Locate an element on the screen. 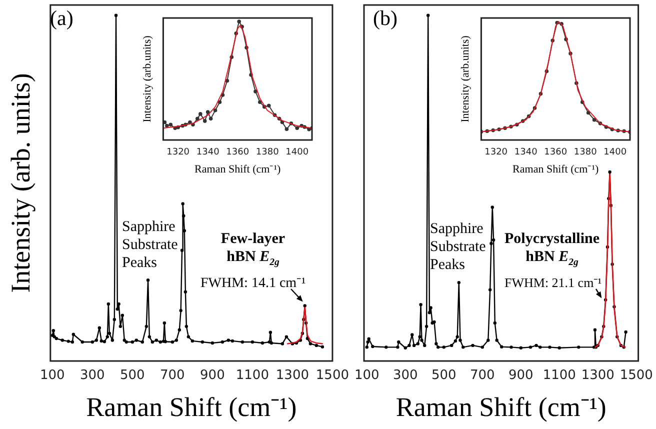 The image size is (656, 429). annotation: FWHM: 21.1 cm⁻¹ is located at coordinates (553, 282).